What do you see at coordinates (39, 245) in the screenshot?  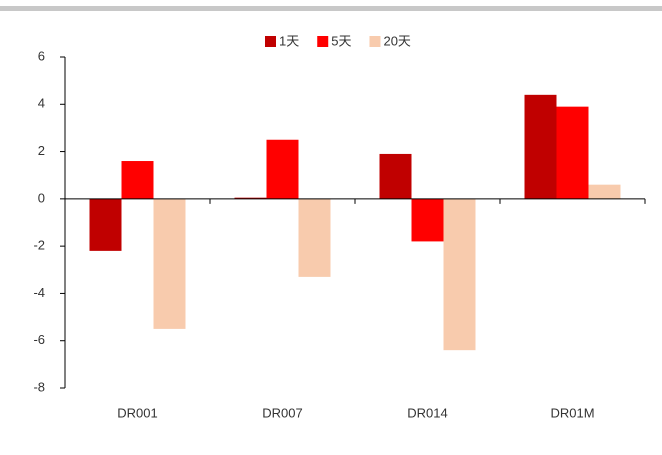 I see `y-tick-label: -2` at bounding box center [39, 245].